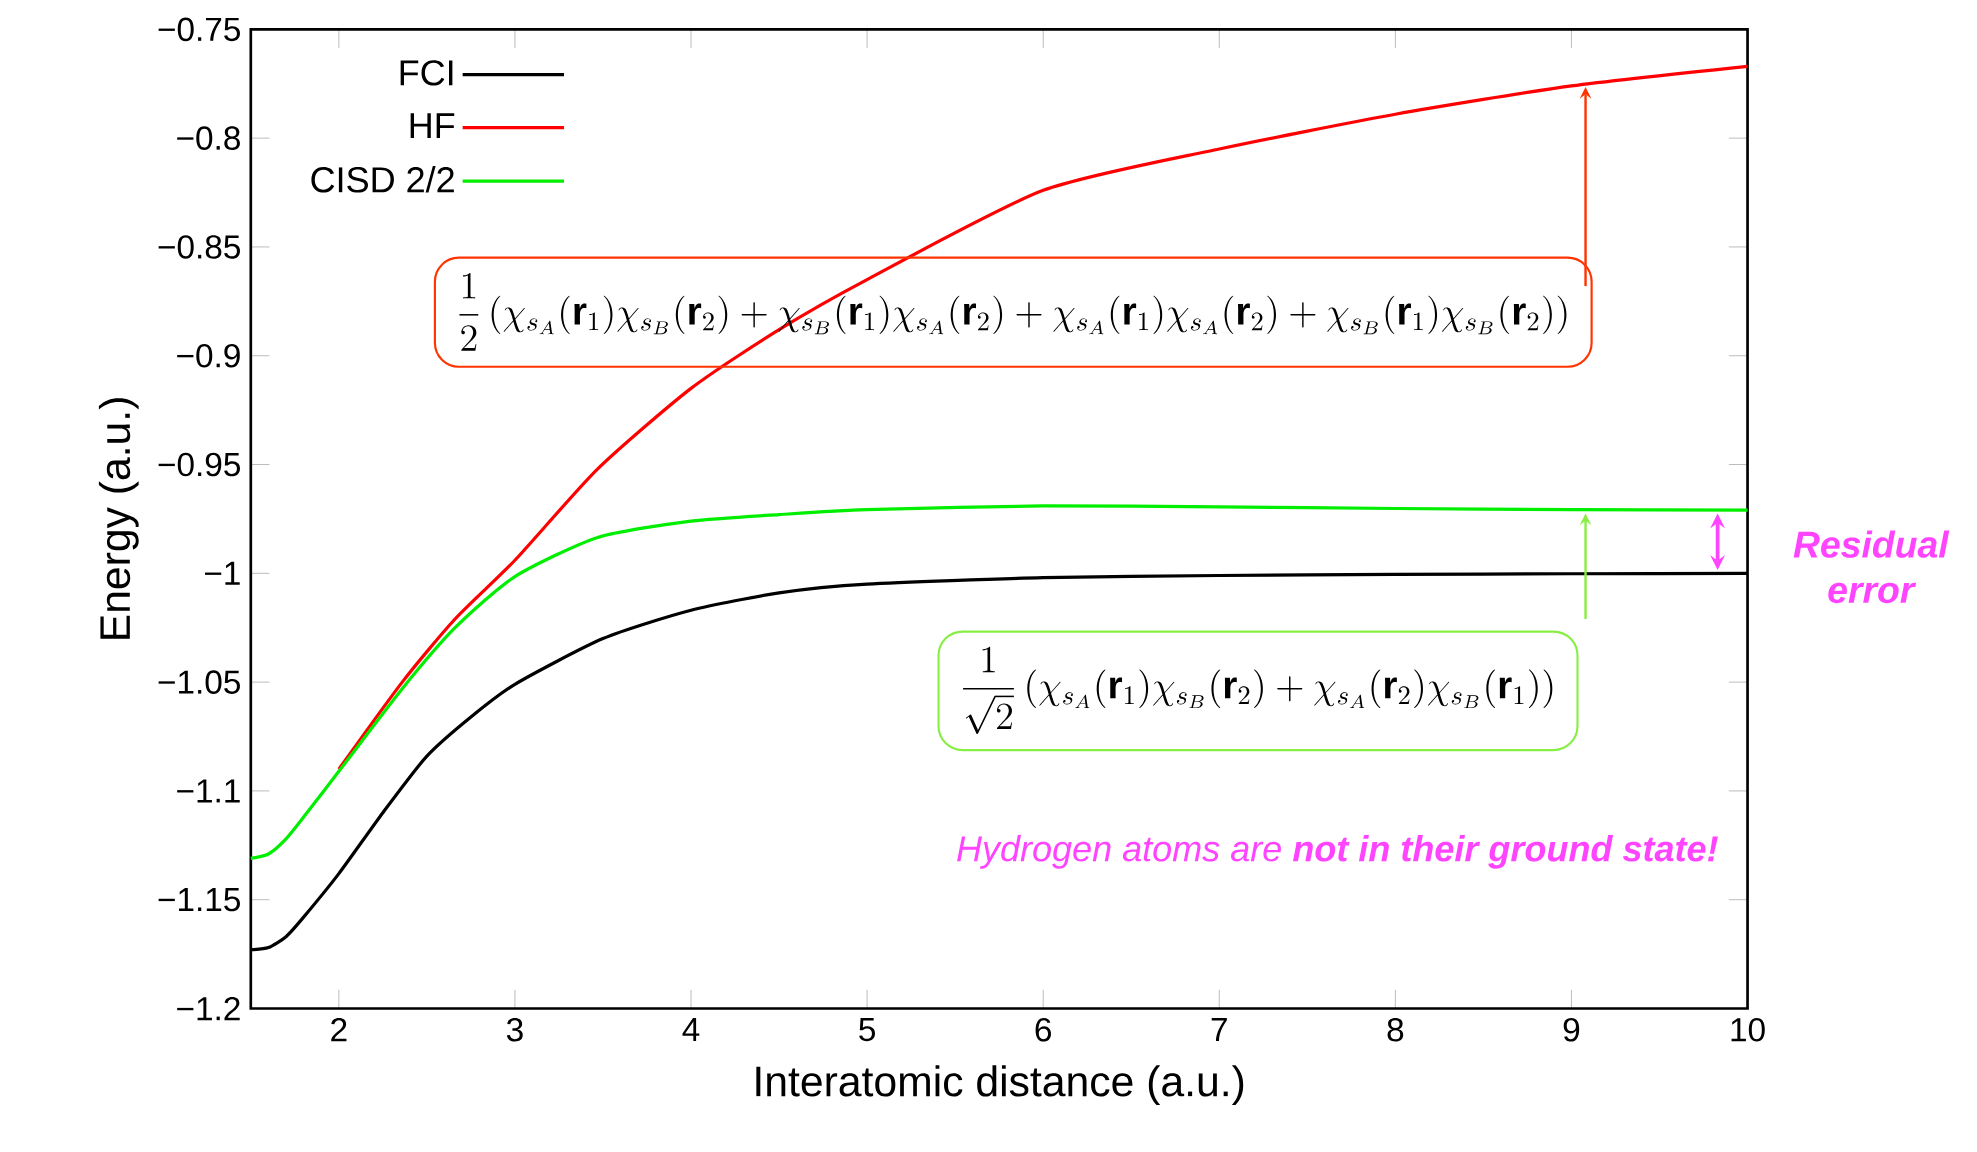 This screenshot has height=1152, width=1977. Describe the element at coordinates (1395, 1030) in the screenshot. I see `x-tick-label: 8` at that location.